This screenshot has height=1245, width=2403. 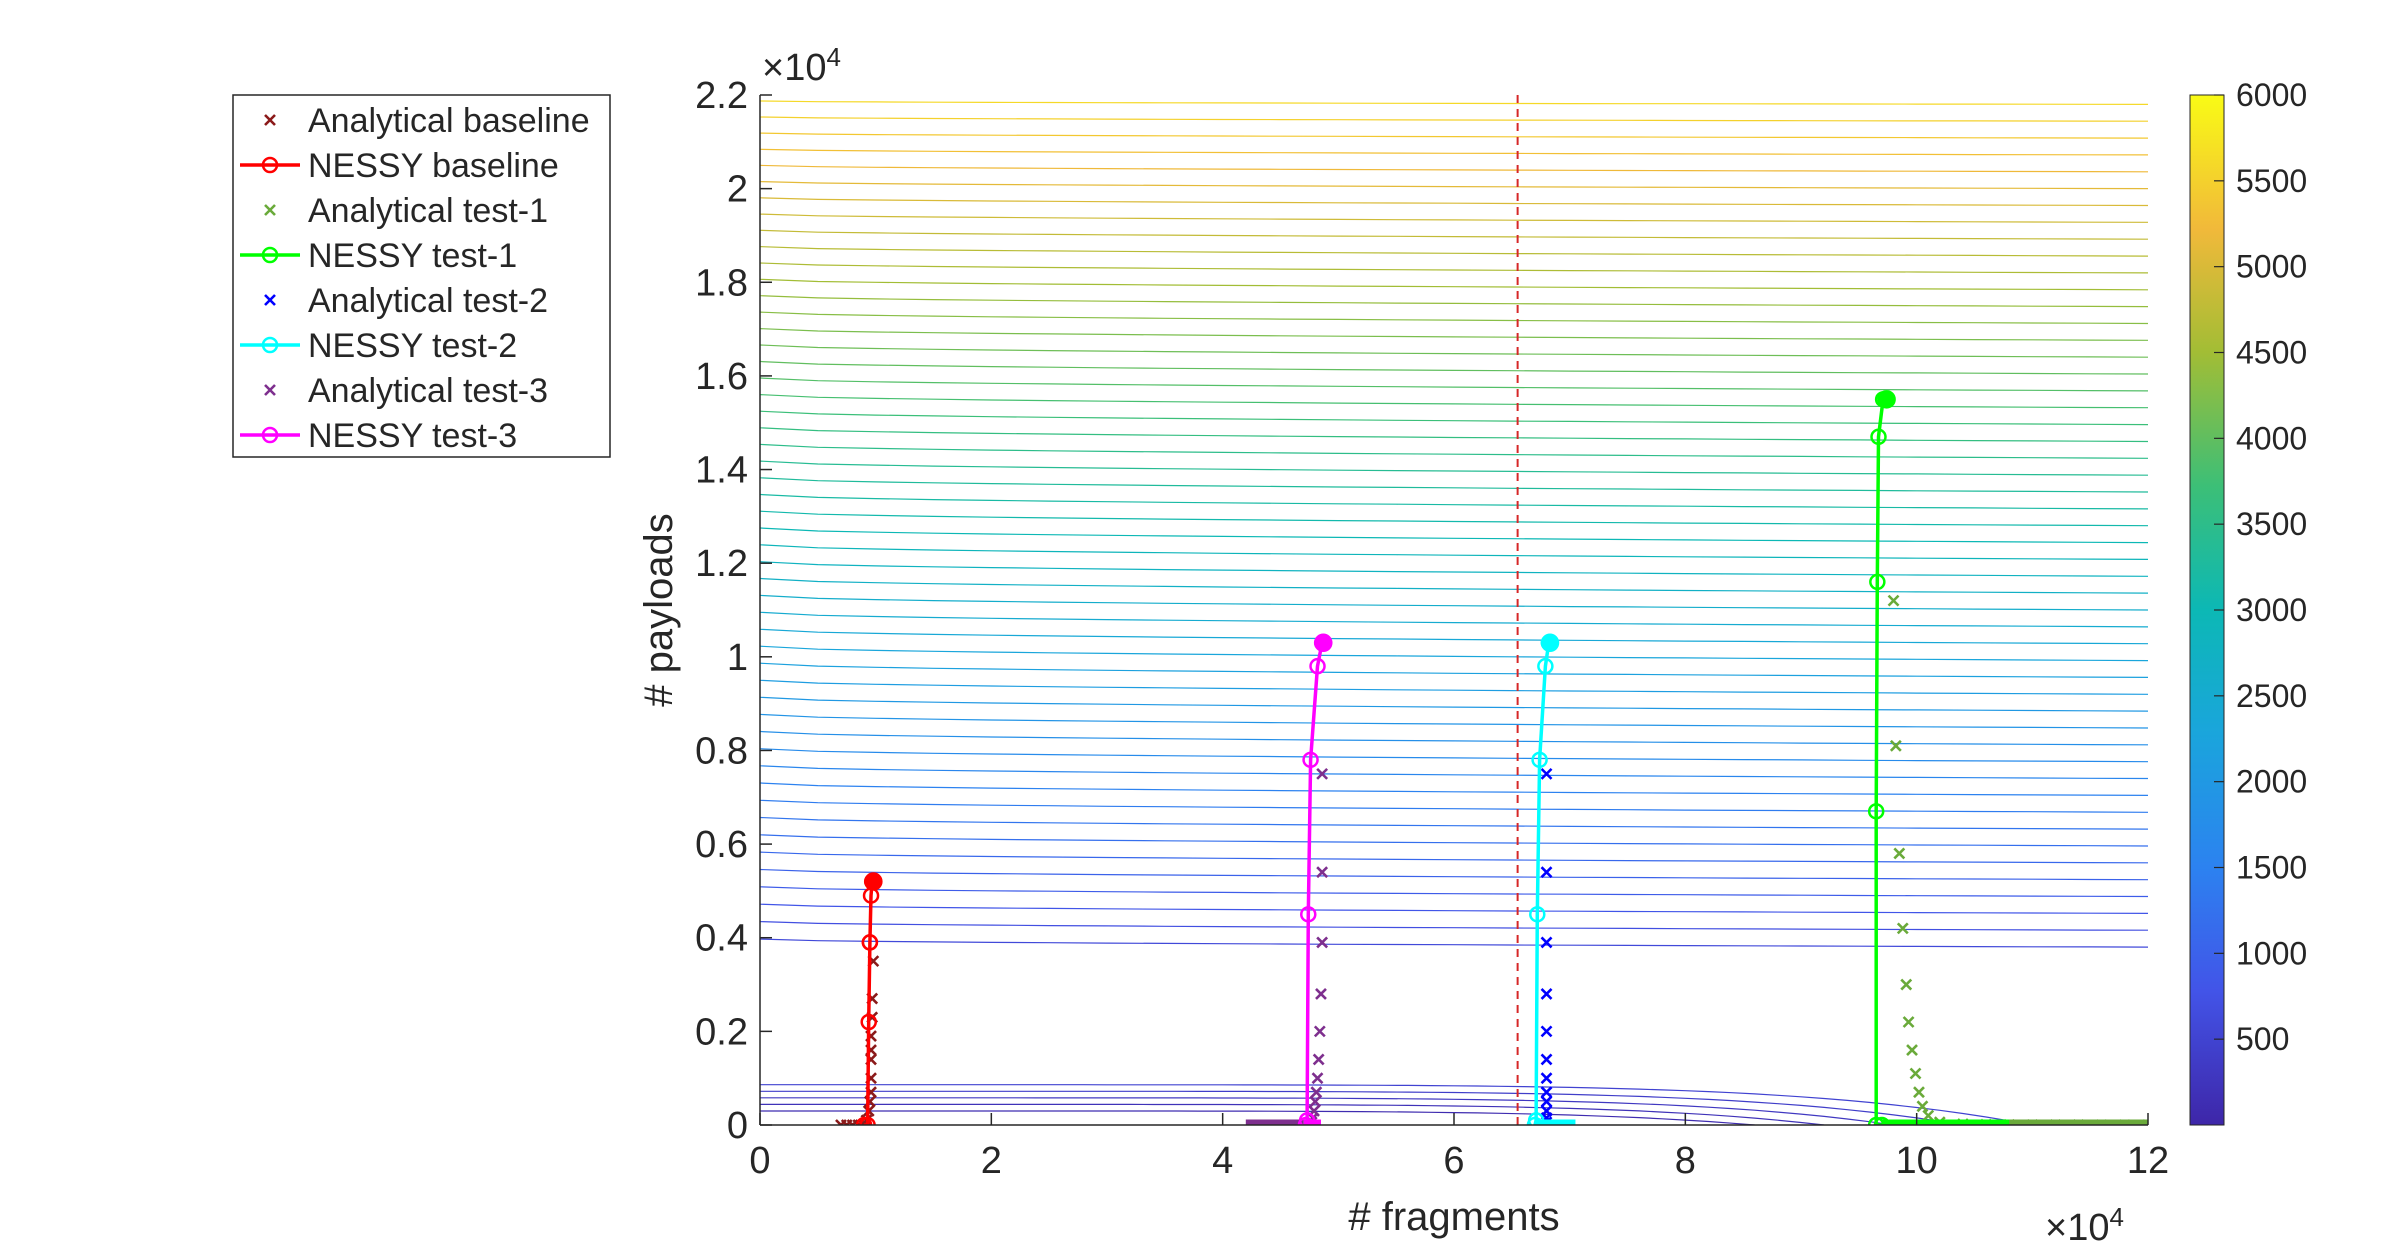 What do you see at coordinates (449, 121) in the screenshot?
I see `legend-label: Analytical baseline` at bounding box center [449, 121].